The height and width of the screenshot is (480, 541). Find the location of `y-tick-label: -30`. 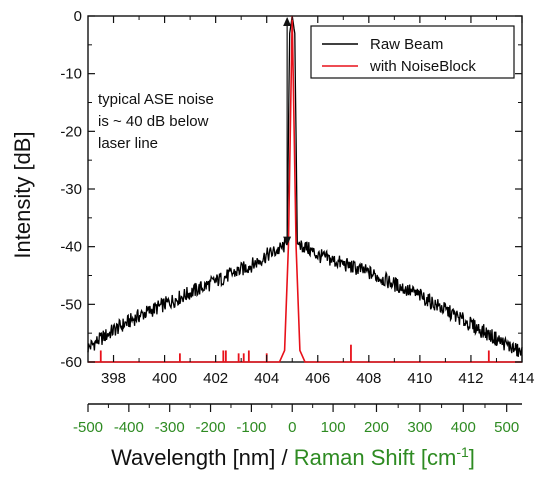

y-tick-label: -30 is located at coordinates (71, 189).